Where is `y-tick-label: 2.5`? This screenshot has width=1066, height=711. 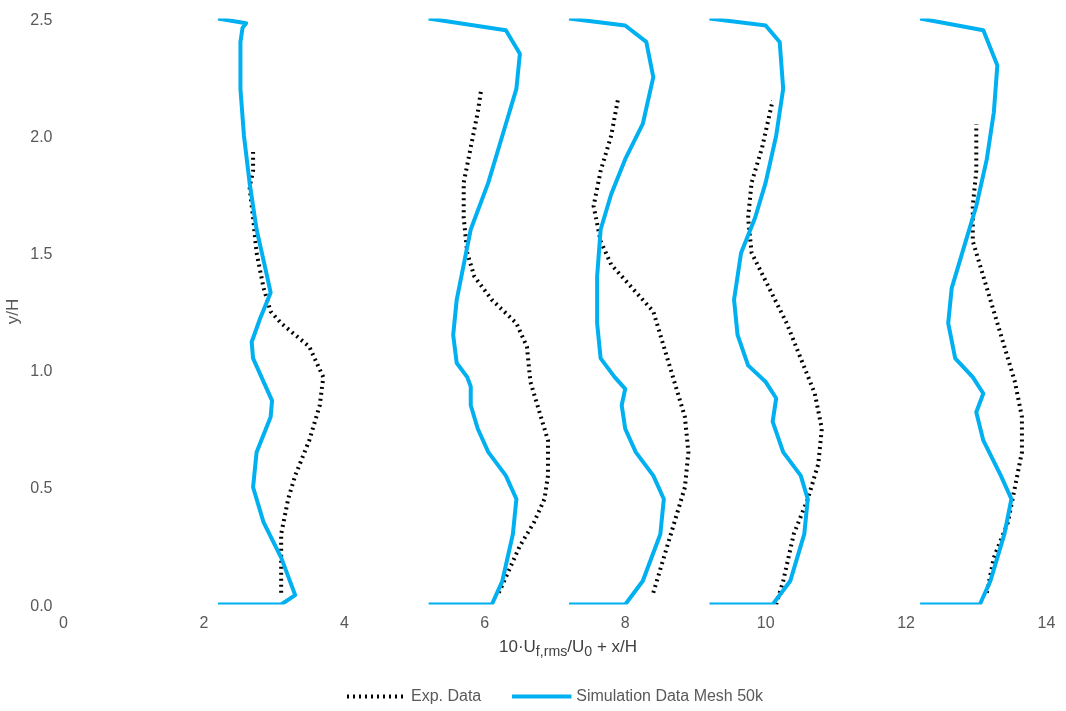 y-tick-label: 2.5 is located at coordinates (41, 19).